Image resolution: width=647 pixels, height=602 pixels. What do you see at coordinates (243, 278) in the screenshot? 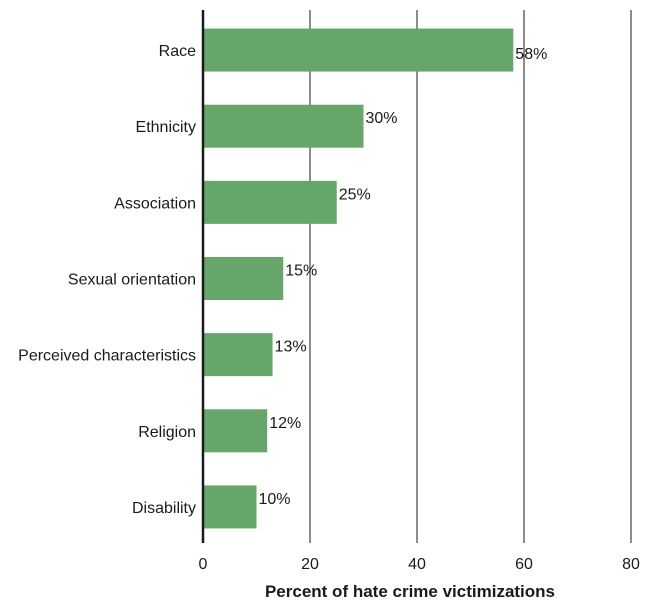
I see `bar-sexual-orientation` at bounding box center [243, 278].